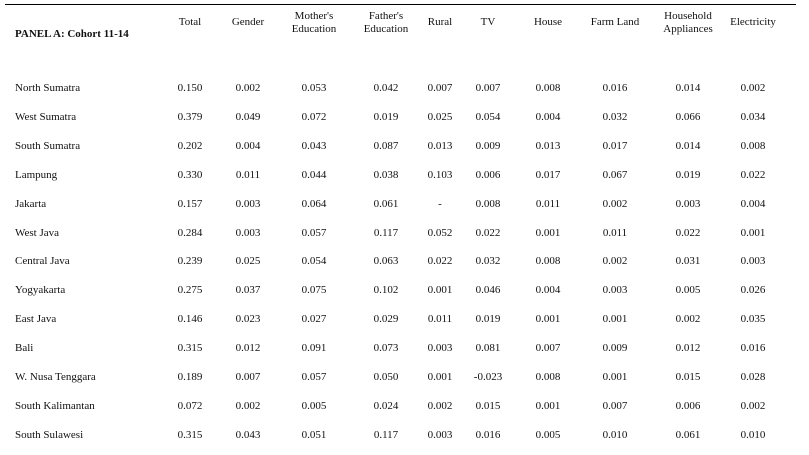 The height and width of the screenshot is (455, 809). Describe the element at coordinates (314, 204) in the screenshot. I see `table-cell: 0.064` at that location.